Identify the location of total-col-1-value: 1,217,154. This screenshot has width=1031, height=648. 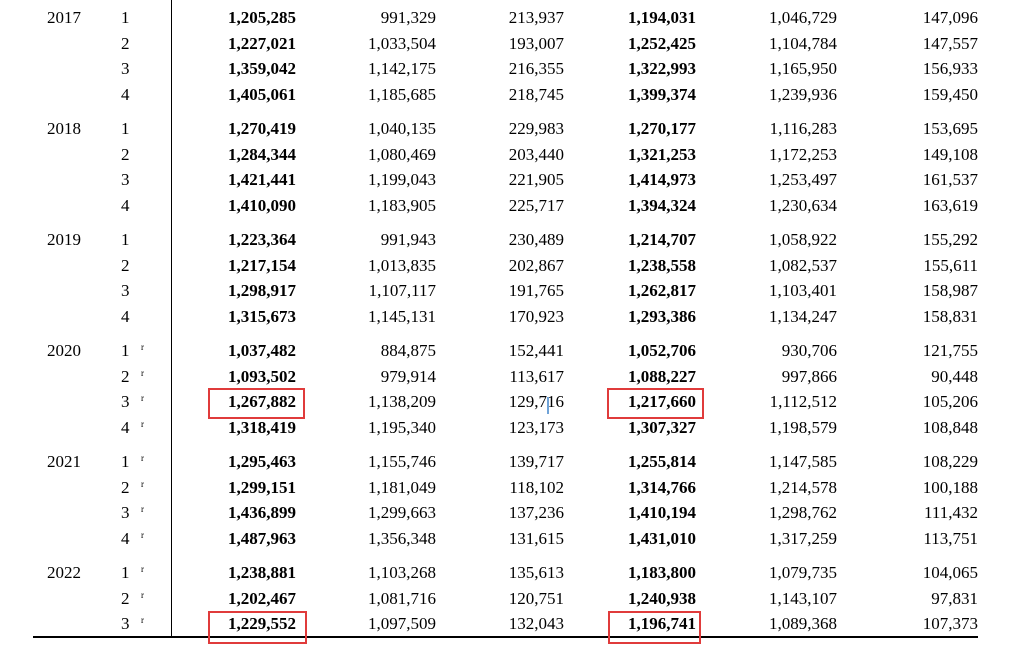
(262, 265).